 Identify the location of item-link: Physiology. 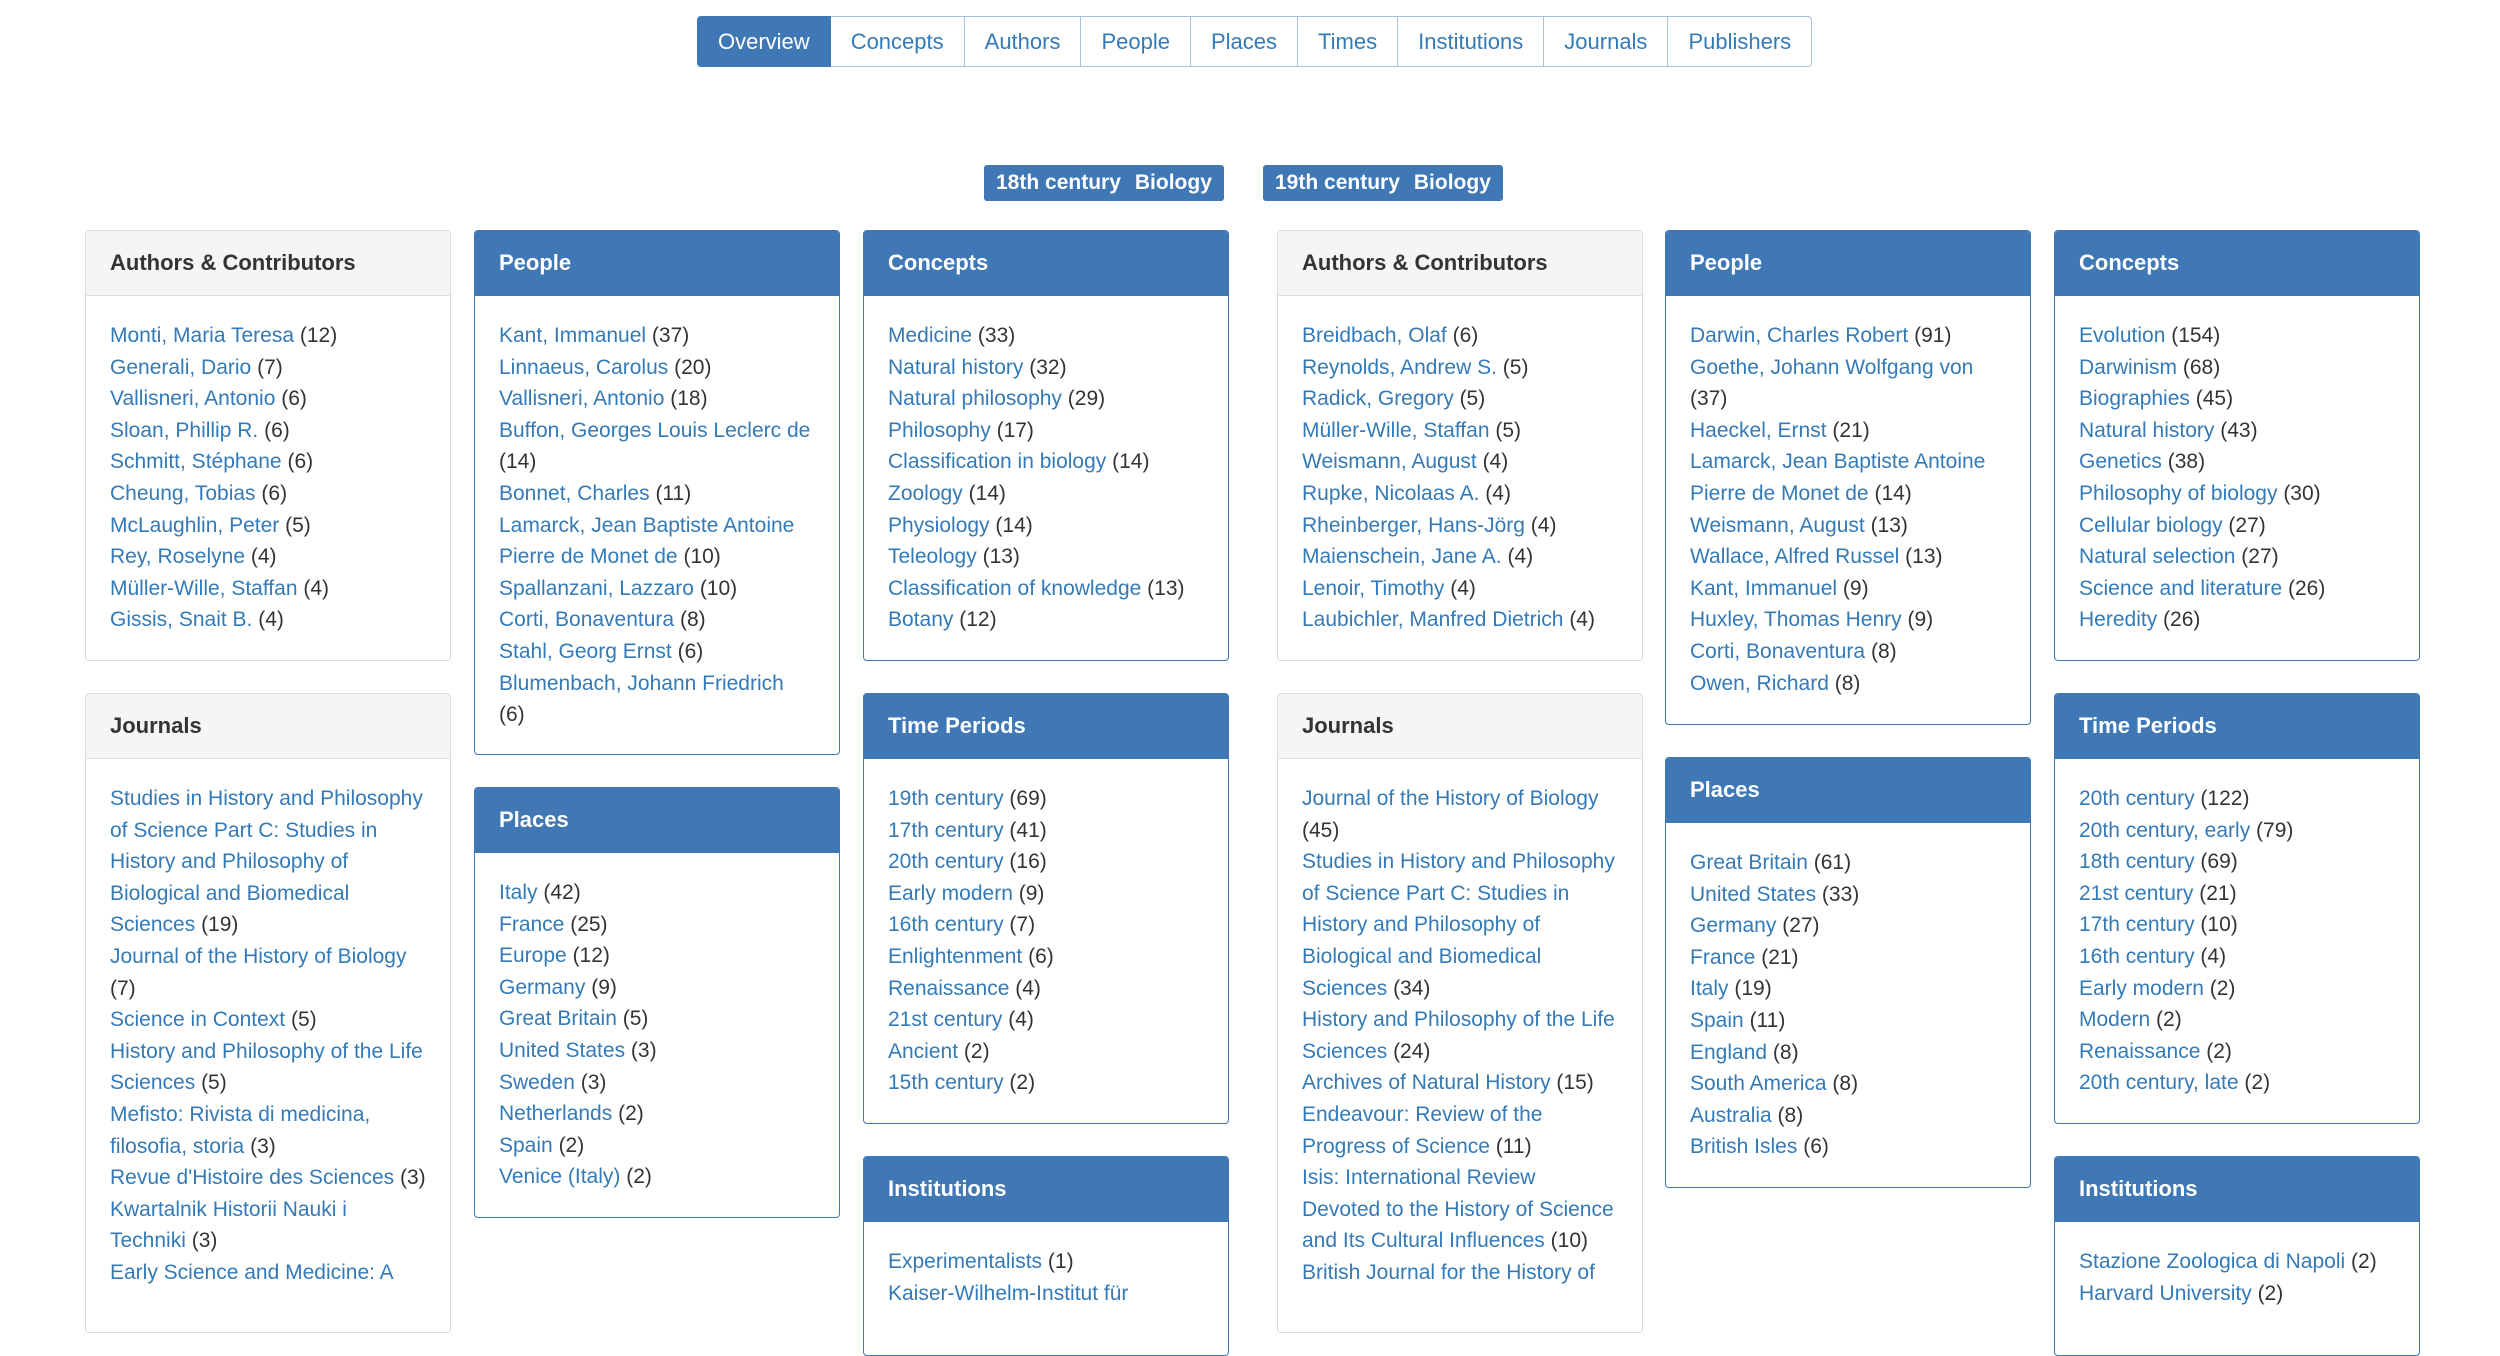
(939, 525).